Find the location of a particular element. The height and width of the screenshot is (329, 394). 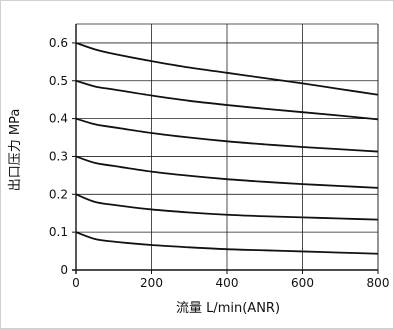

y-tick-label: 0 is located at coordinates (64, 270).